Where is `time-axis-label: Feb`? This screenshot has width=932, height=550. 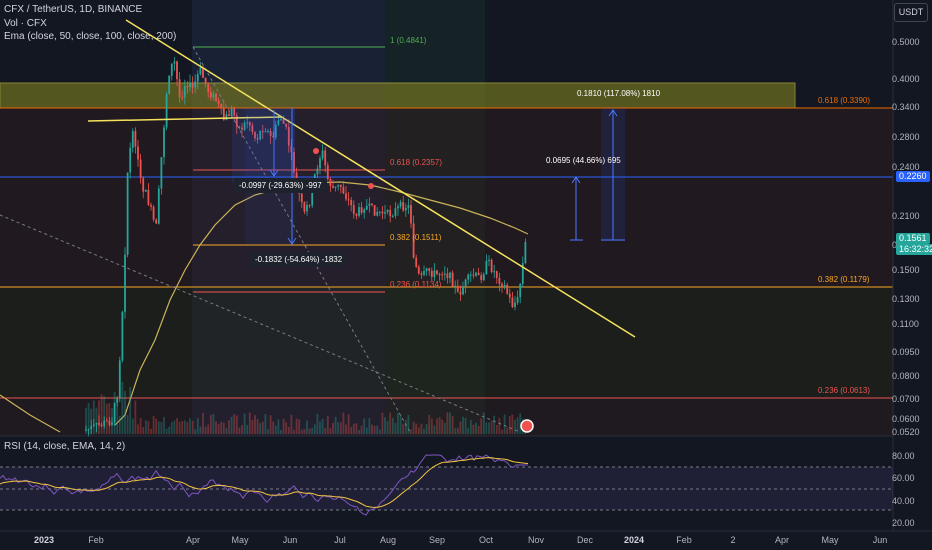 time-axis-label: Feb is located at coordinates (684, 540).